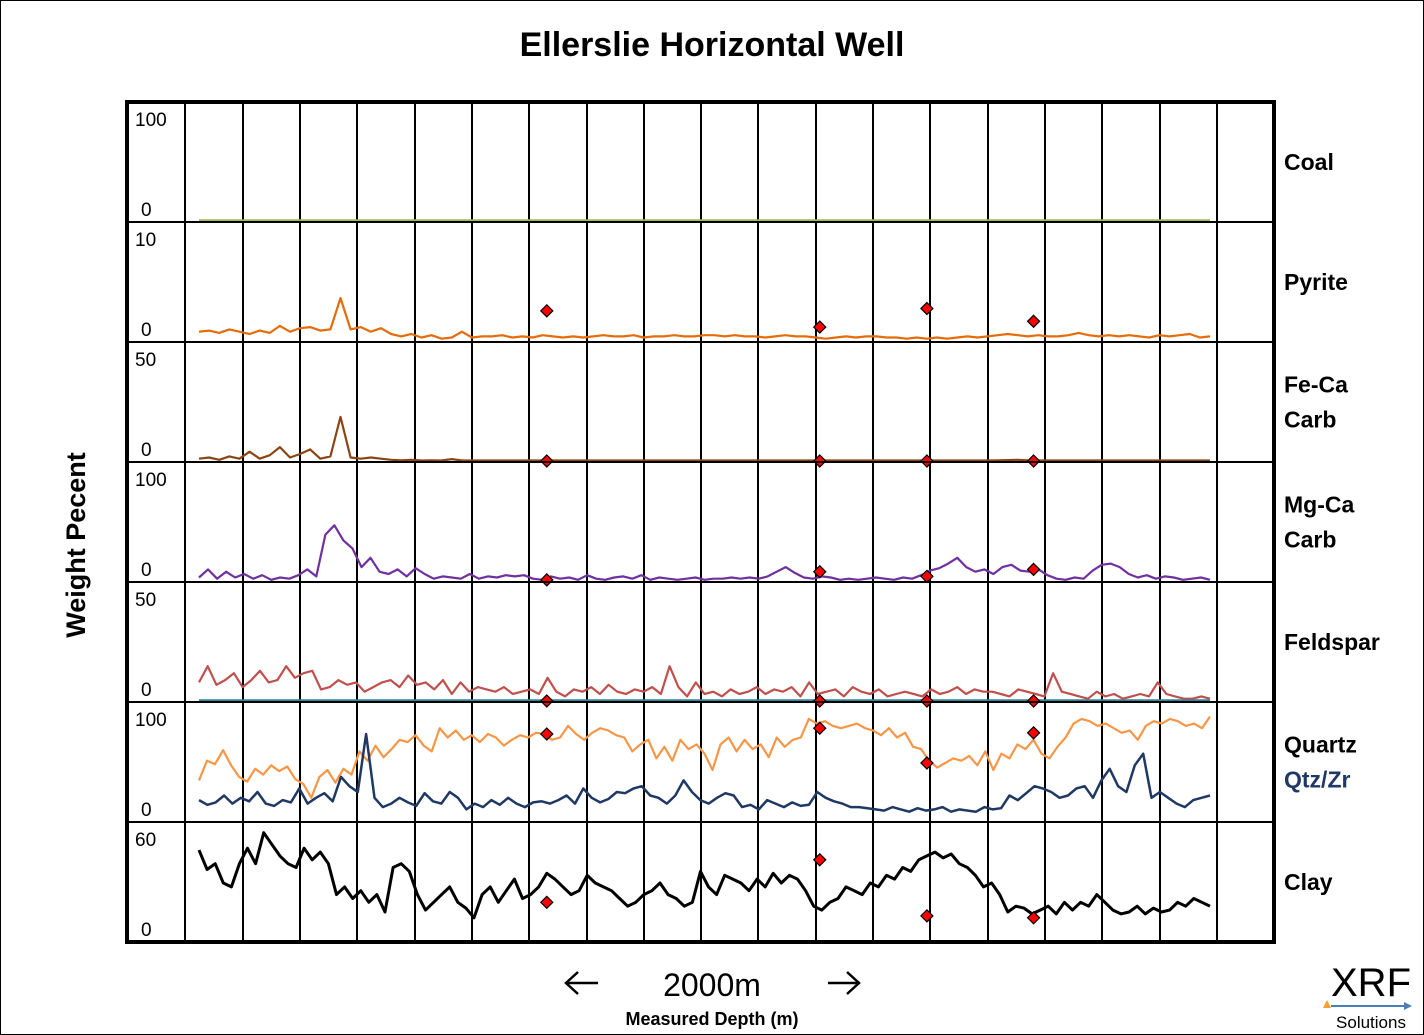 The image size is (1424, 1035). I want to click on xrf-logo: XRF Solutions, so click(1367, 996).